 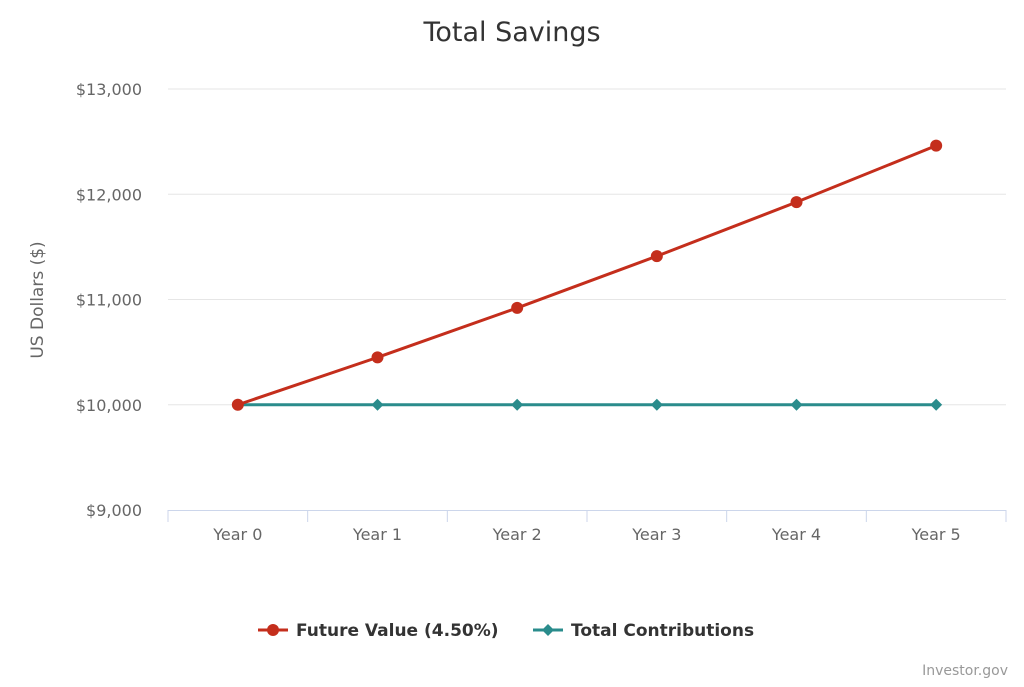 I want to click on x-tick-label: Year 1, so click(x=377, y=534).